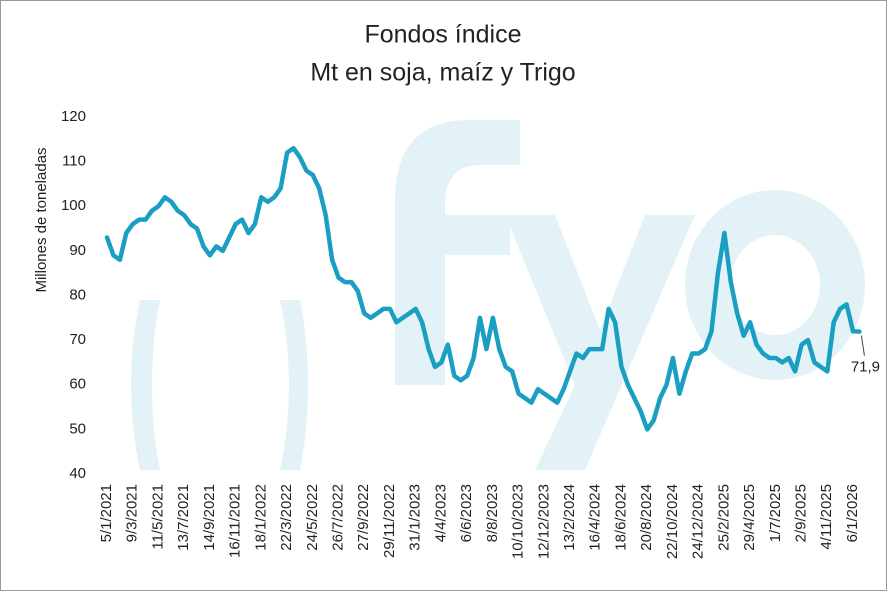 The image size is (887, 591). Describe the element at coordinates (183, 517) in the screenshot. I see `x-tick-label: 13/7/2021` at that location.